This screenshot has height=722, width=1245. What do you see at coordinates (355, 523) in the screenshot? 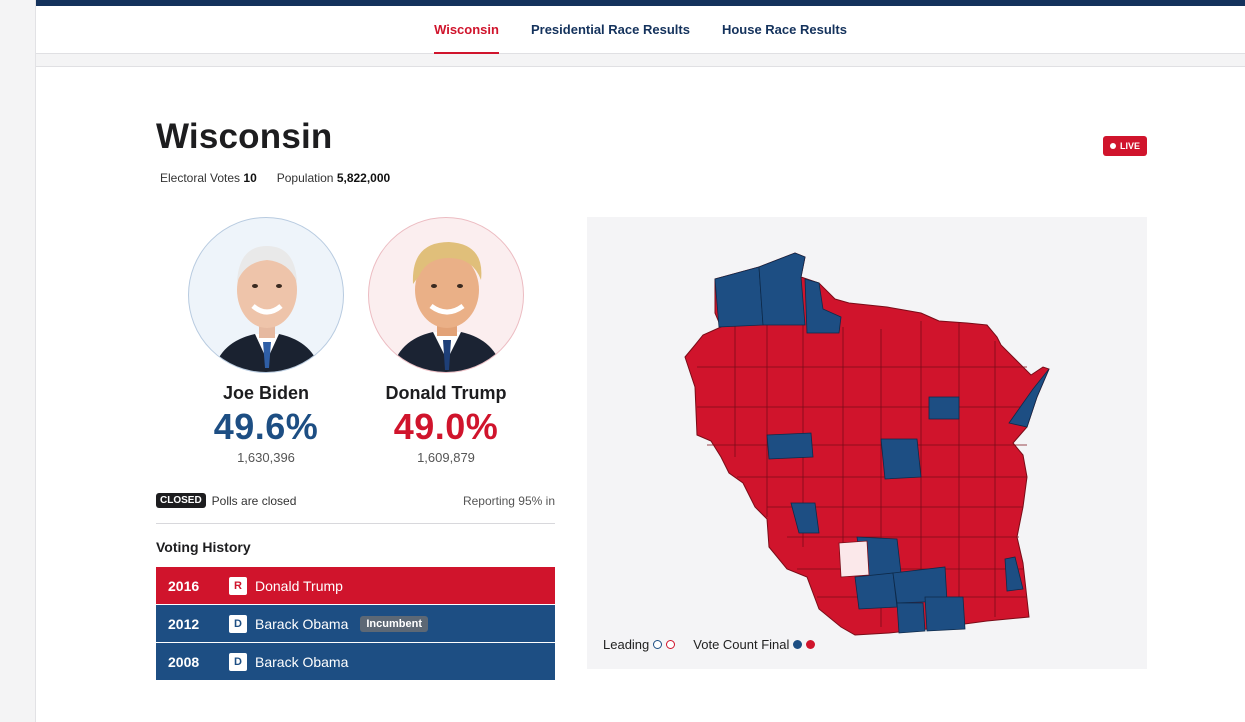
I see `divider` at bounding box center [355, 523].